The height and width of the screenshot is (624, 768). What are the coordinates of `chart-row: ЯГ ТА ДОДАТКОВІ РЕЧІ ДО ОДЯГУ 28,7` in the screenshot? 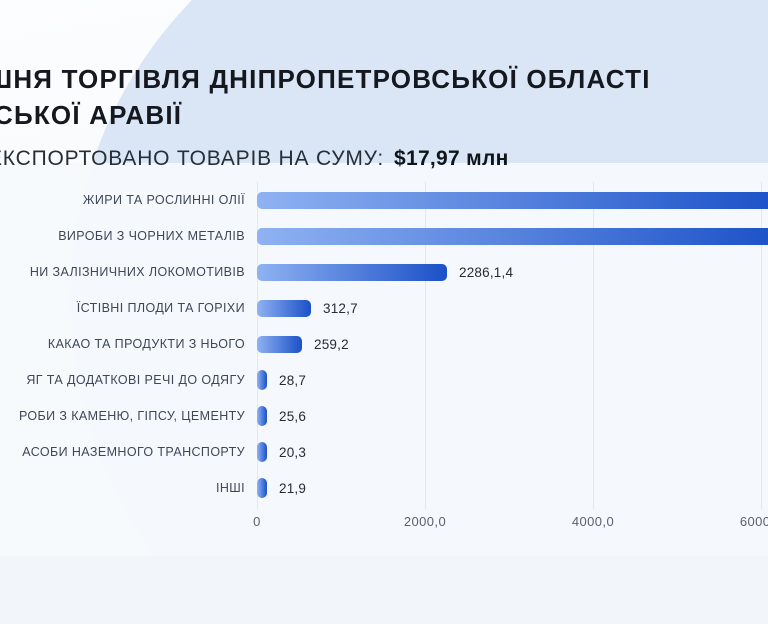 It's located at (384, 380).